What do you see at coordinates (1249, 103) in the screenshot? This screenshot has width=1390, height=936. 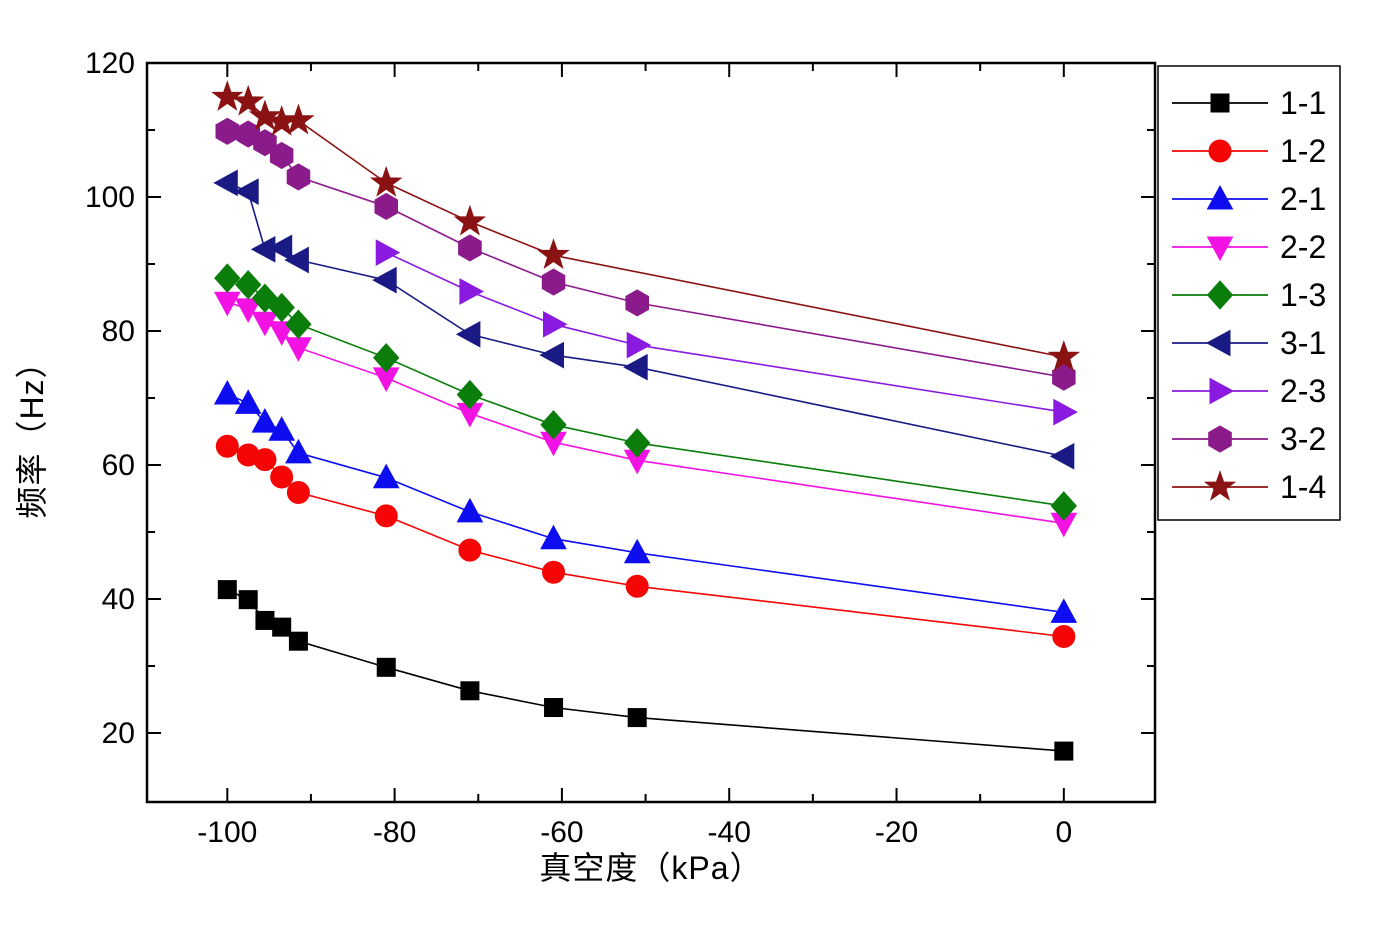 I see `legend-item-1-1: 1-1` at bounding box center [1249, 103].